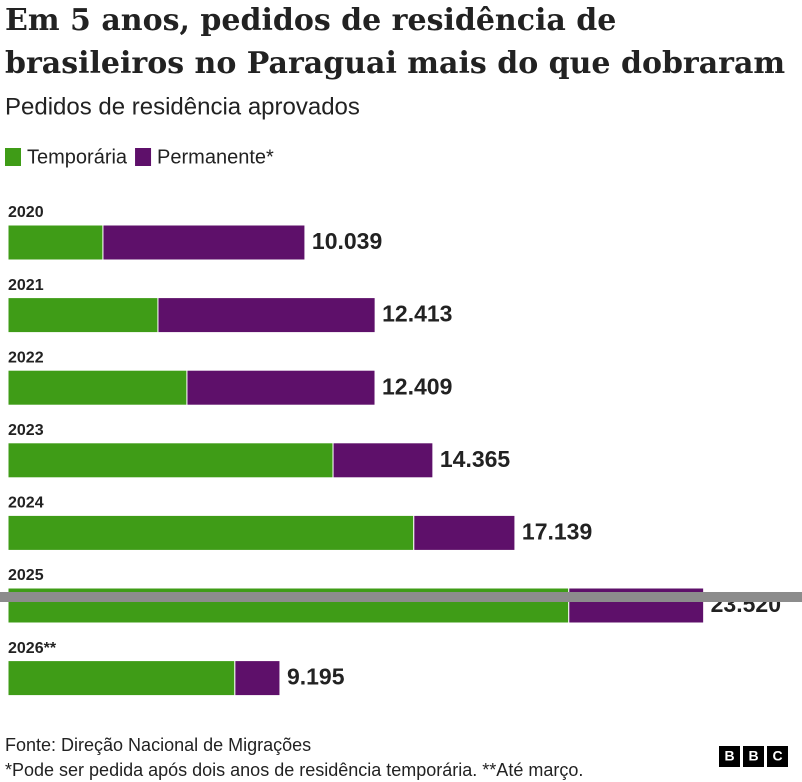 This screenshot has width=802, height=782. What do you see at coordinates (77, 157) in the screenshot?
I see `legend-label: Temporária` at bounding box center [77, 157].